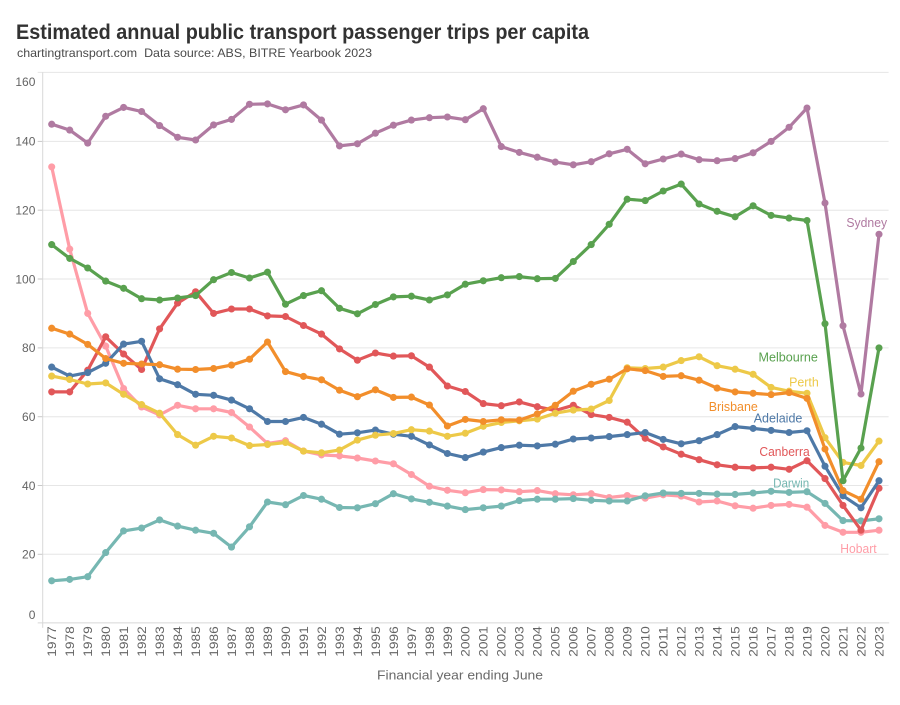 Image resolution: width=900 pixels, height=705 pixels. What do you see at coordinates (879, 641) in the screenshot?
I see `svg-text: 2023` at bounding box center [879, 641].